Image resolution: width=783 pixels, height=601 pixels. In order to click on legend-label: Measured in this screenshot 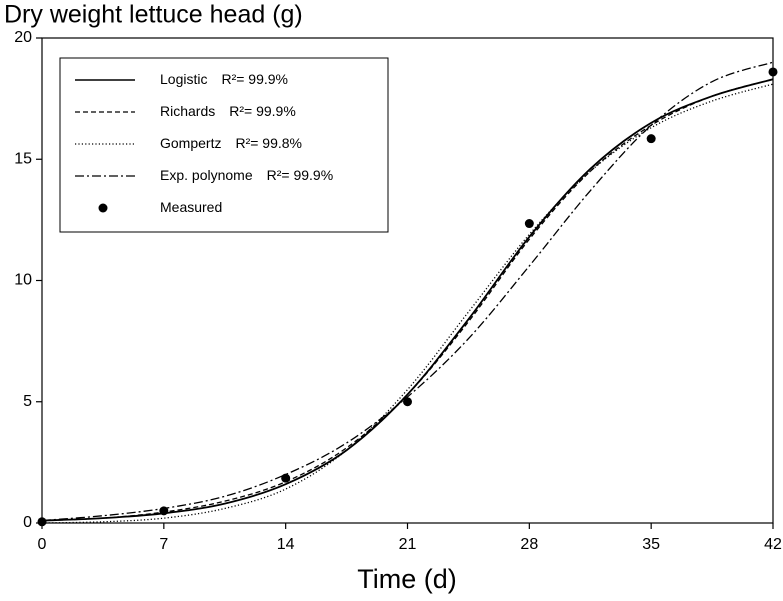, I will do `click(191, 207)`.